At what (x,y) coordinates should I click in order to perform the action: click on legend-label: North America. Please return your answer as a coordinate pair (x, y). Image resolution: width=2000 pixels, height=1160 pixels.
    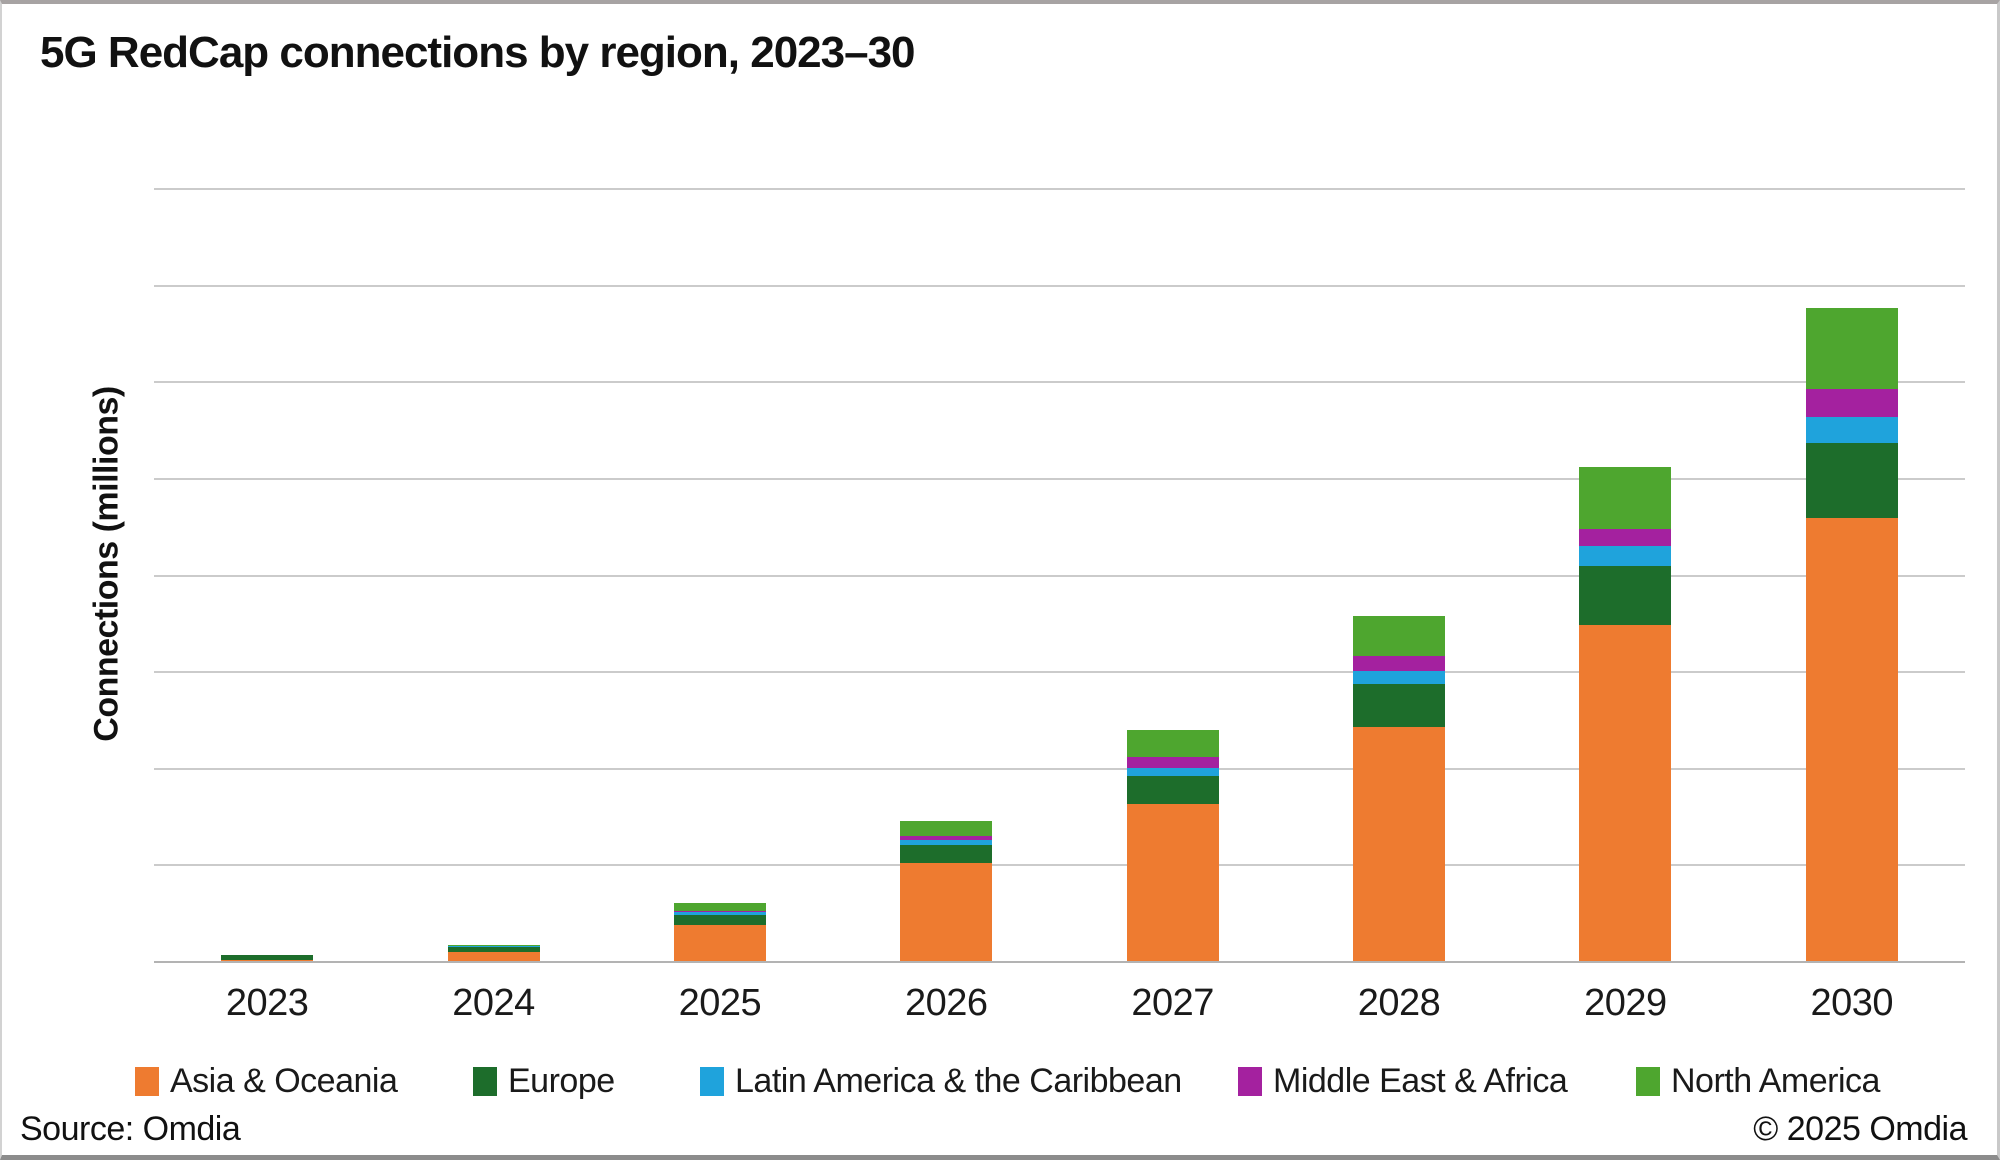
    Looking at the image, I should click on (1775, 1081).